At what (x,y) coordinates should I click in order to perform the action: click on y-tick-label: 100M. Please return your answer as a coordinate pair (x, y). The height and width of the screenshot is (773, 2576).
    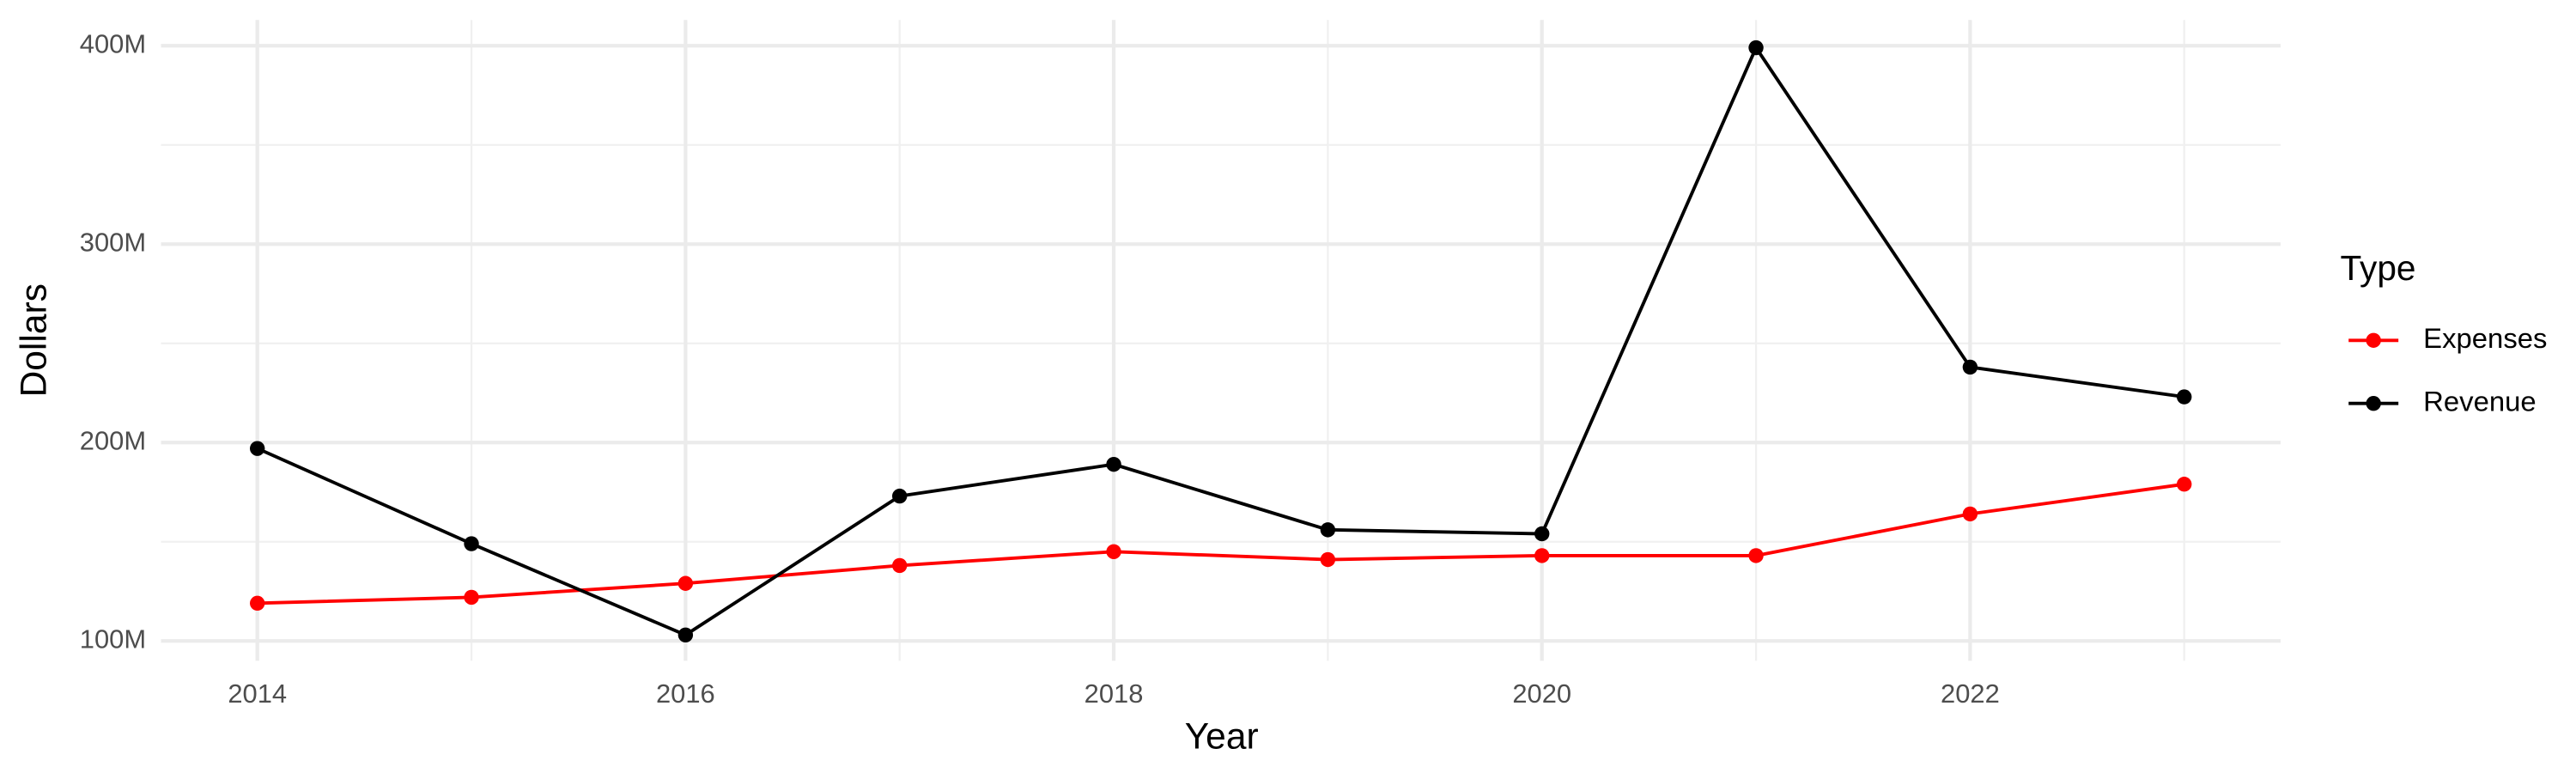
    Looking at the image, I should click on (113, 639).